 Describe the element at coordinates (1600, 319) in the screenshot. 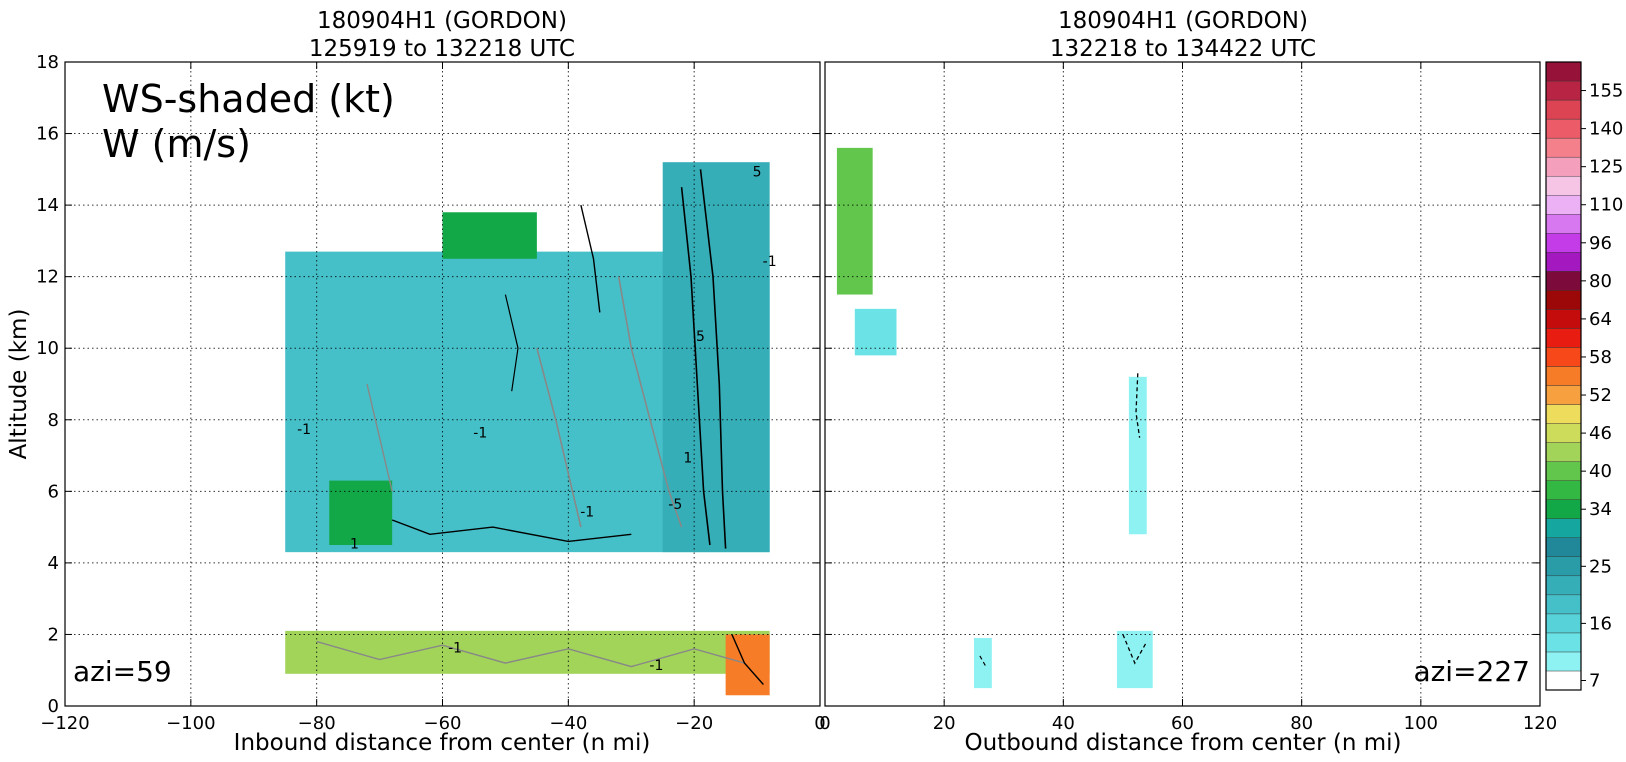

I see `colorbar-tick-label: 64` at that location.